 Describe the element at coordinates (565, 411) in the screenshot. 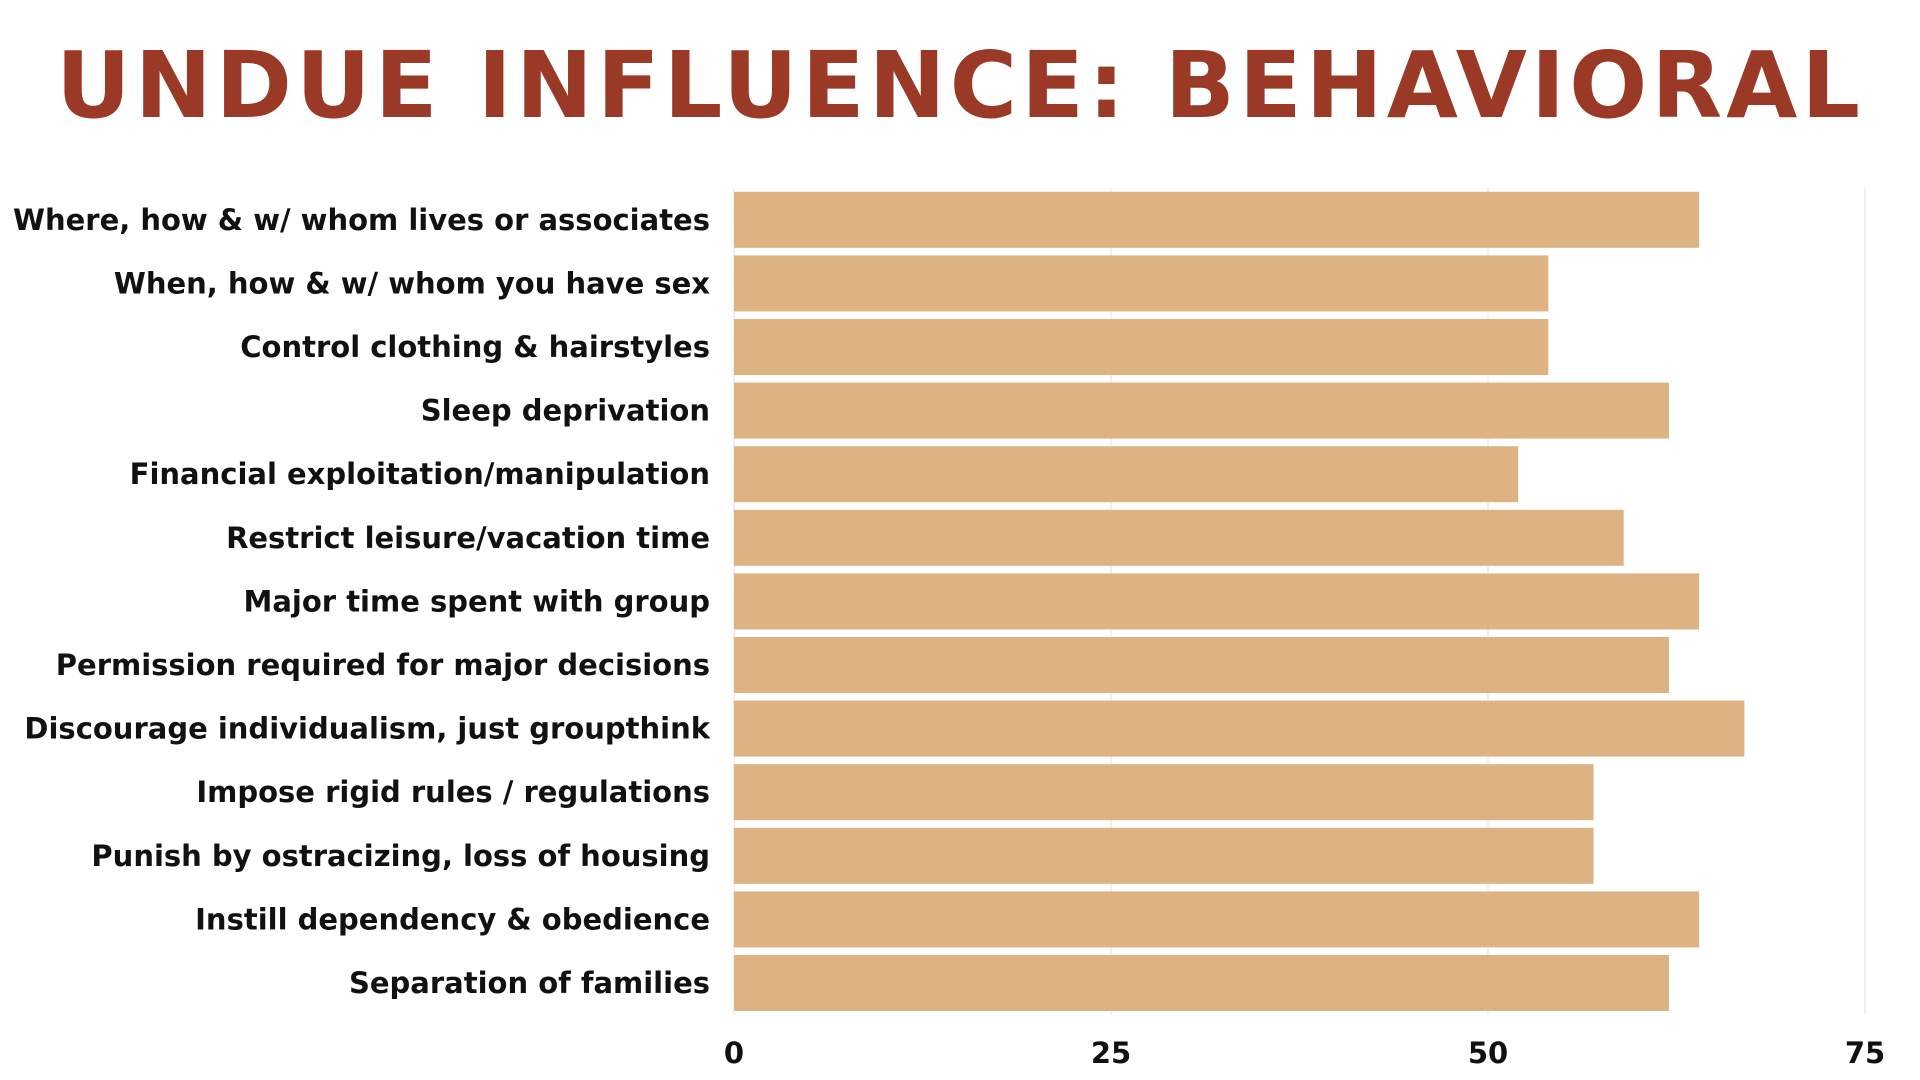

I see `category-label: Sleep deprivation` at that location.